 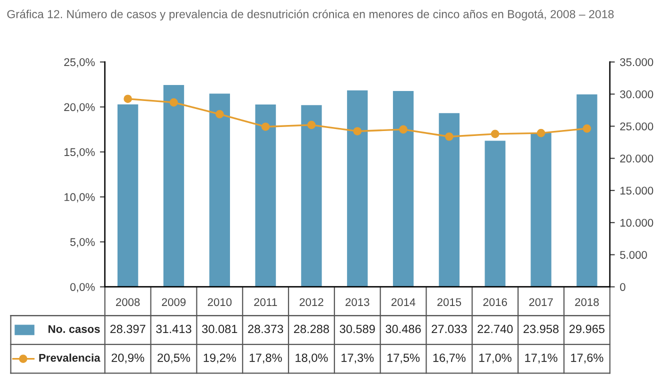 What do you see at coordinates (495, 302) in the screenshot?
I see `x-tick-label: 2016` at bounding box center [495, 302].